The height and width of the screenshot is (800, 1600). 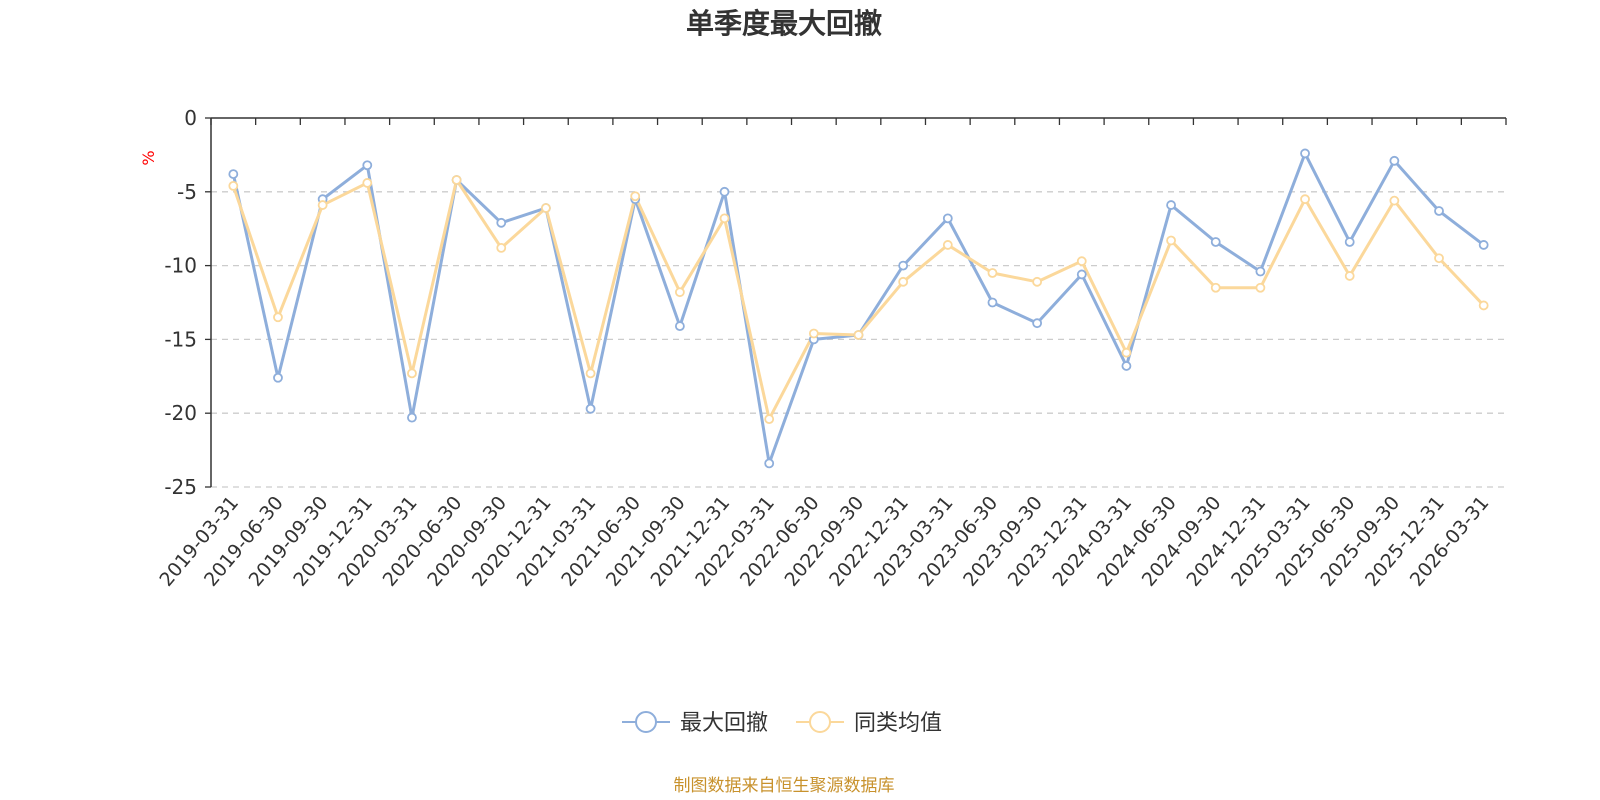 I want to click on y-tick-label: 0, so click(x=190, y=118).